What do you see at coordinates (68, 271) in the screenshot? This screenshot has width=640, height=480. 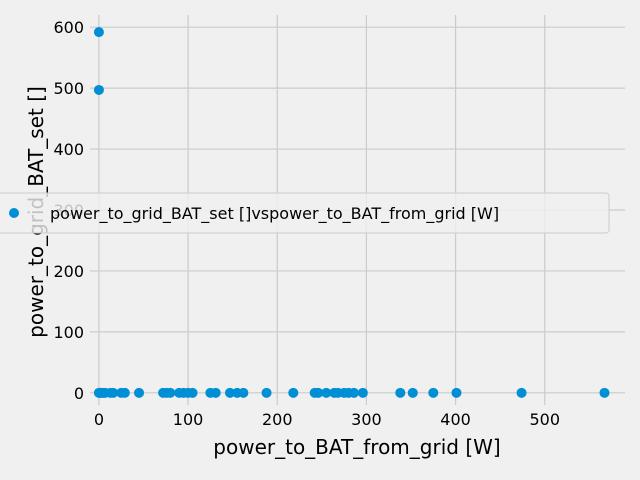 I see `y-tick-label: 200` at bounding box center [68, 271].